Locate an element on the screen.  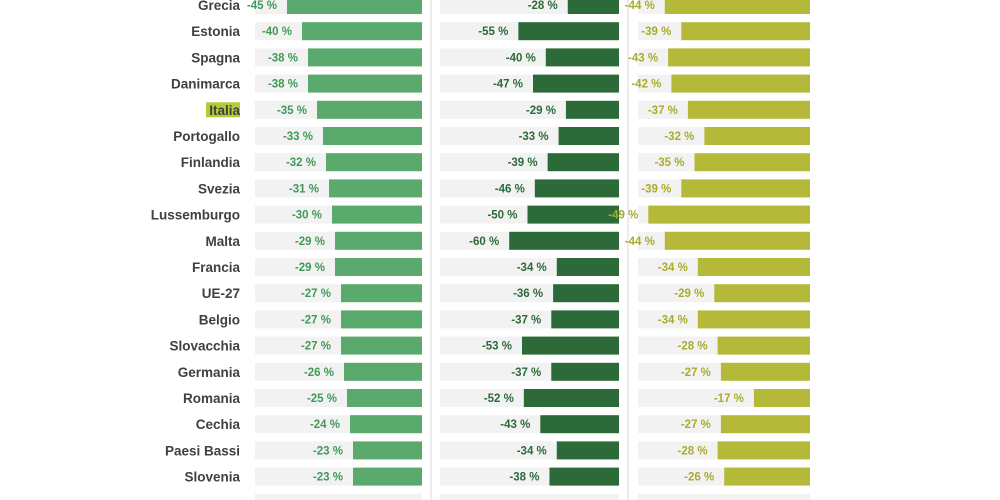
category-label: Svezia is located at coordinates (219, 188).